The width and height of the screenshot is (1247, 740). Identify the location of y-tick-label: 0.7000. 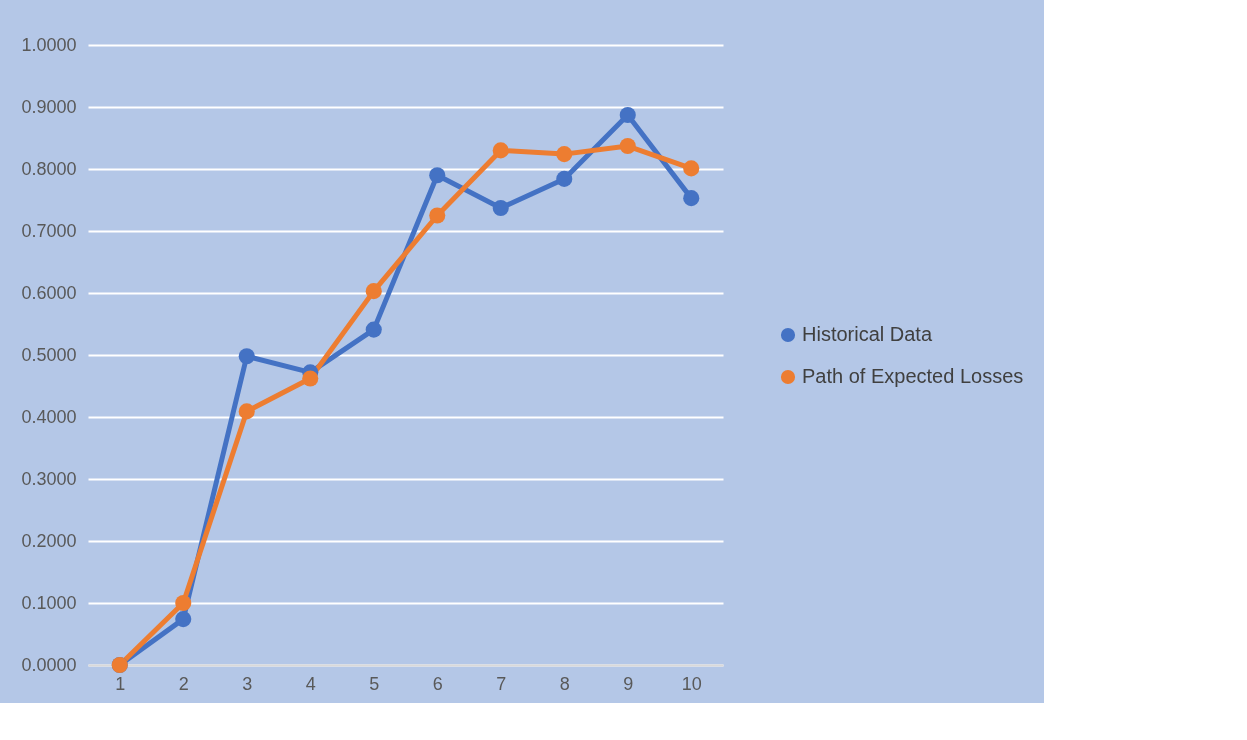
(49, 230).